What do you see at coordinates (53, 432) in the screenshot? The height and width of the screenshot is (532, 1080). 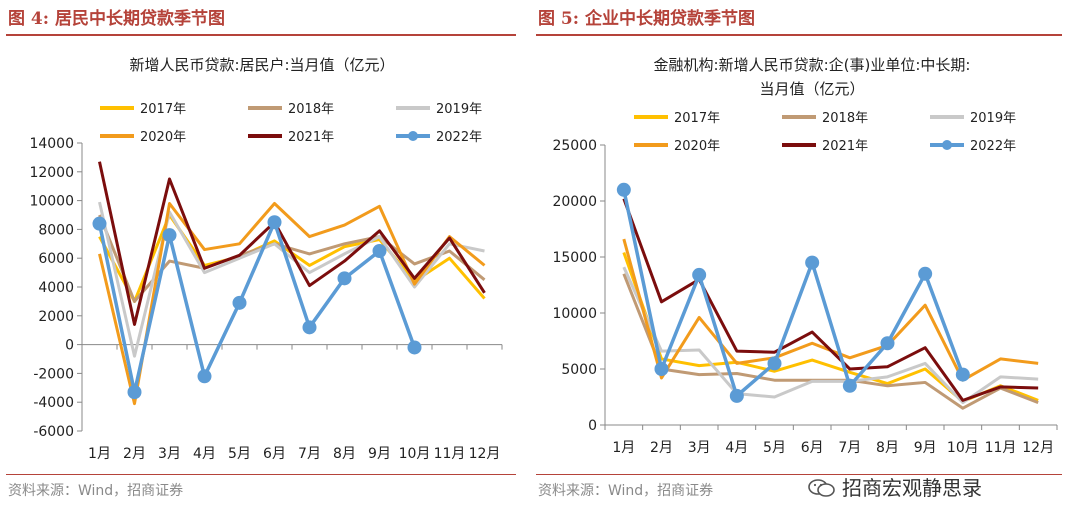 I see `y-tick-label: -6000` at bounding box center [53, 432].